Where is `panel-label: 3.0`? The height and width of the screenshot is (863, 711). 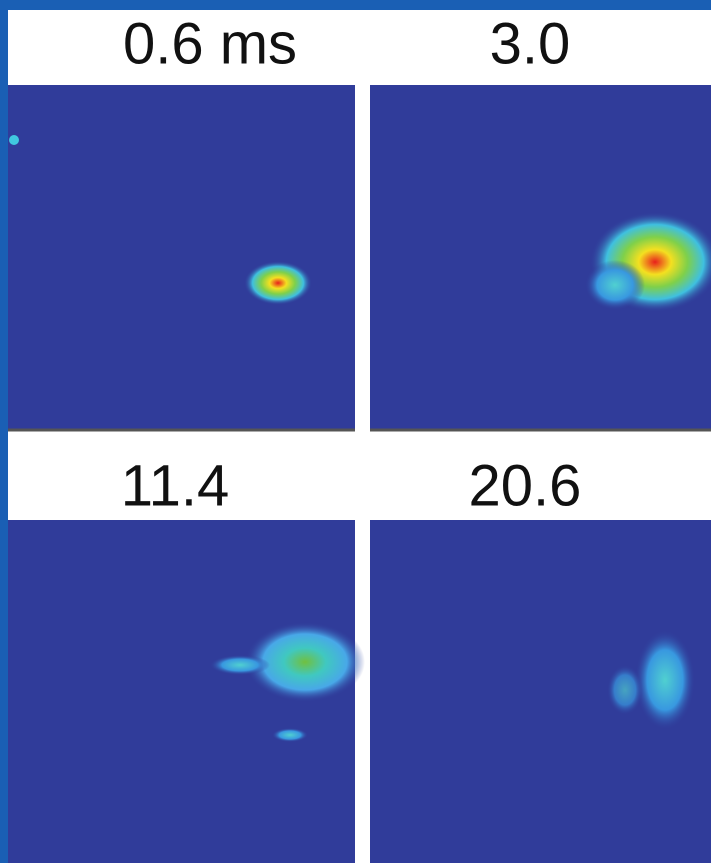 panel-label: 3.0 is located at coordinates (530, 43).